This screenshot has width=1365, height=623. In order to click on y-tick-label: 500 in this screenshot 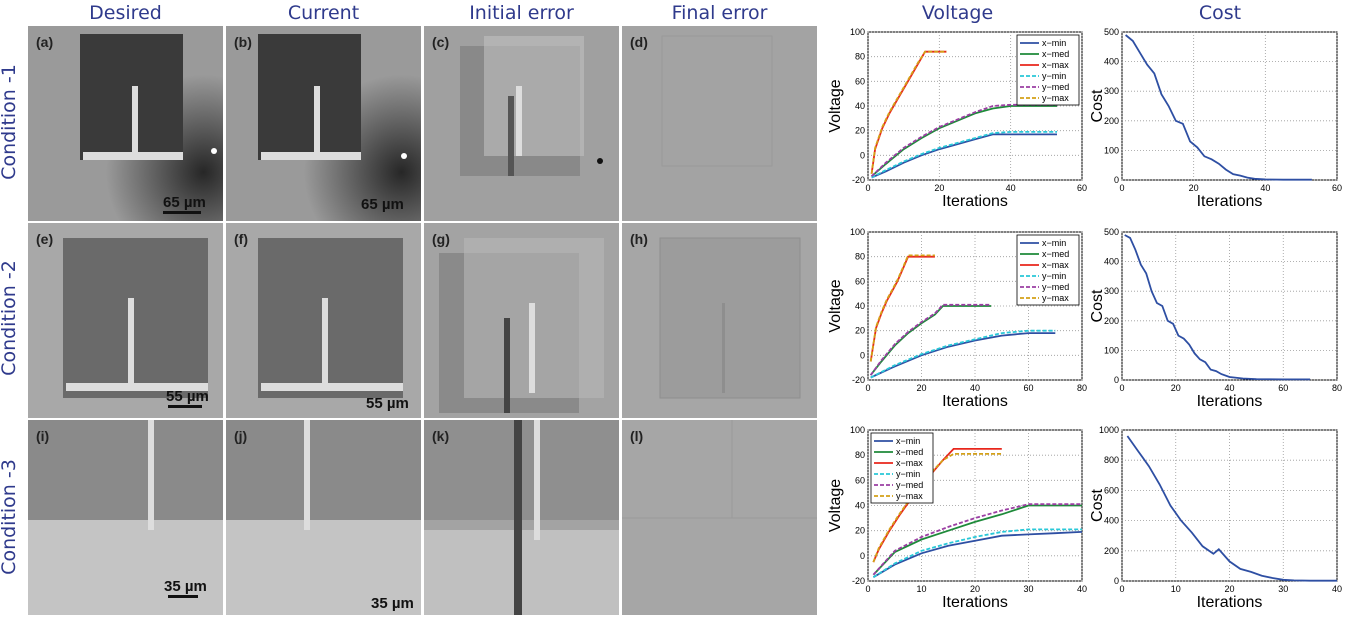, I will do `click(1111, 32)`.